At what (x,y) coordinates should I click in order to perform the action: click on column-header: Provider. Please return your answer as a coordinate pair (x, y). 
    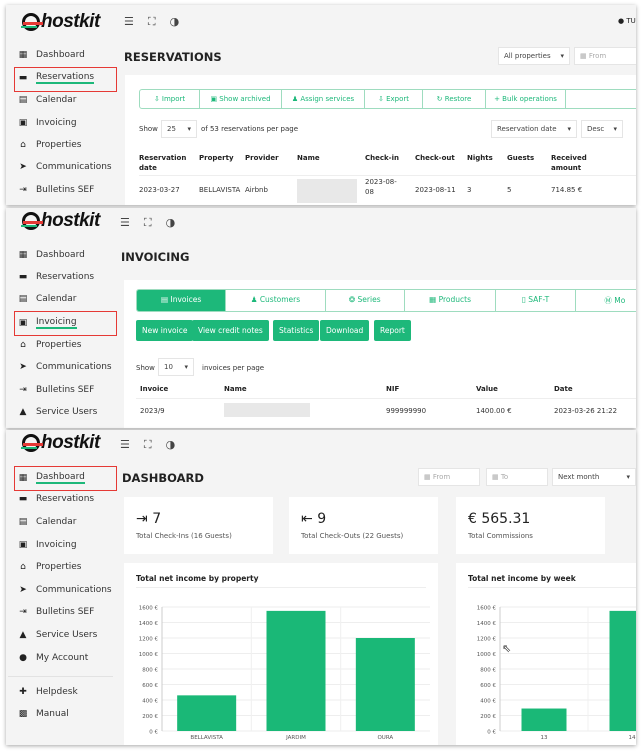
    Looking at the image, I should click on (262, 158).